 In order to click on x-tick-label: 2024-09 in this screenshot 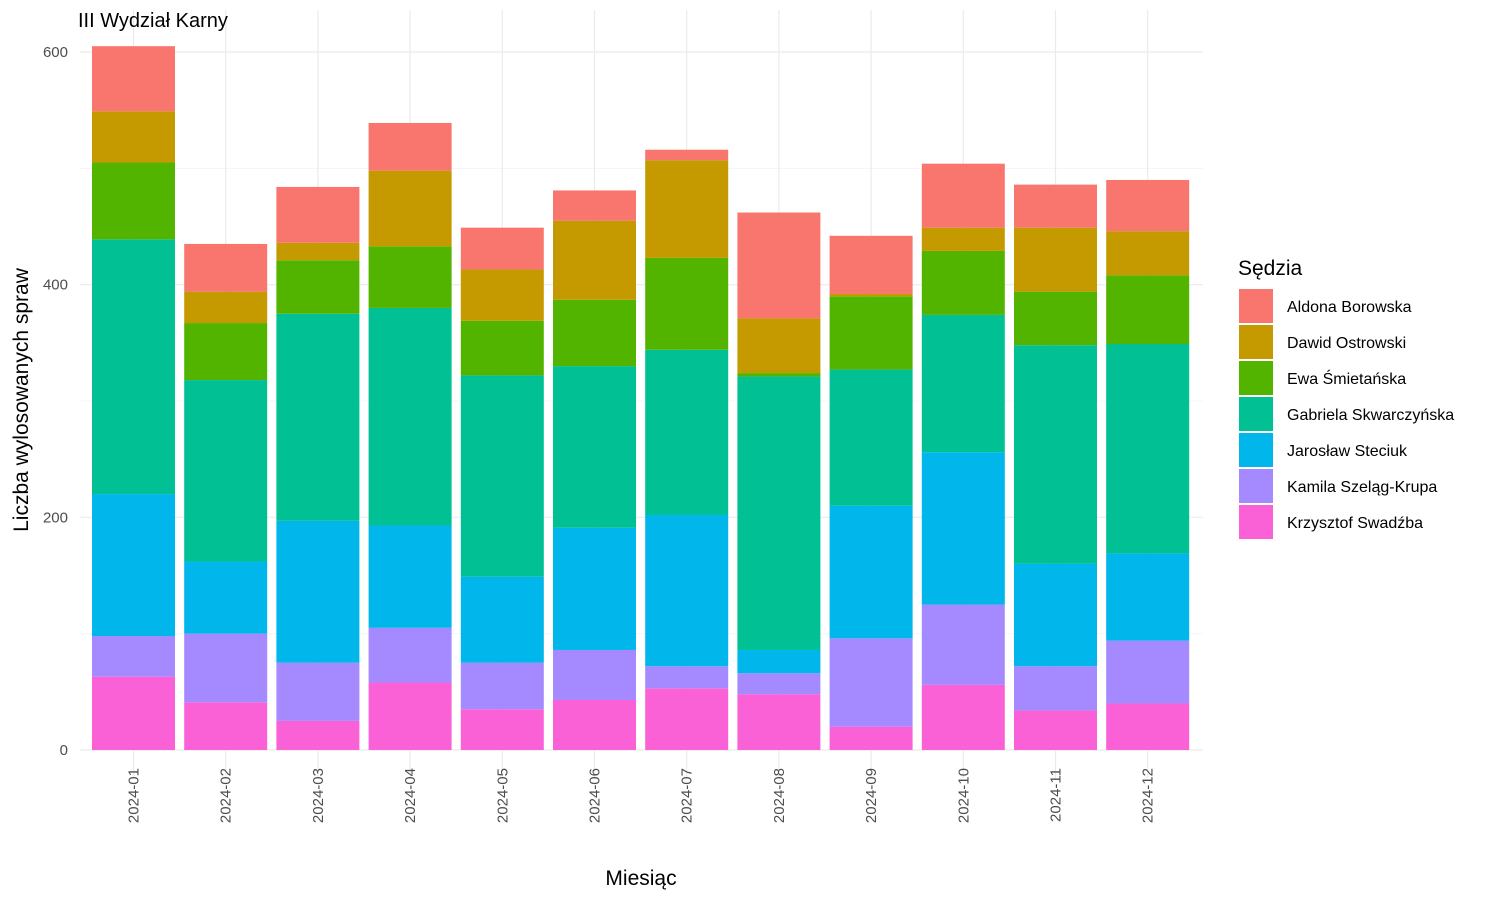, I will do `click(871, 795)`.